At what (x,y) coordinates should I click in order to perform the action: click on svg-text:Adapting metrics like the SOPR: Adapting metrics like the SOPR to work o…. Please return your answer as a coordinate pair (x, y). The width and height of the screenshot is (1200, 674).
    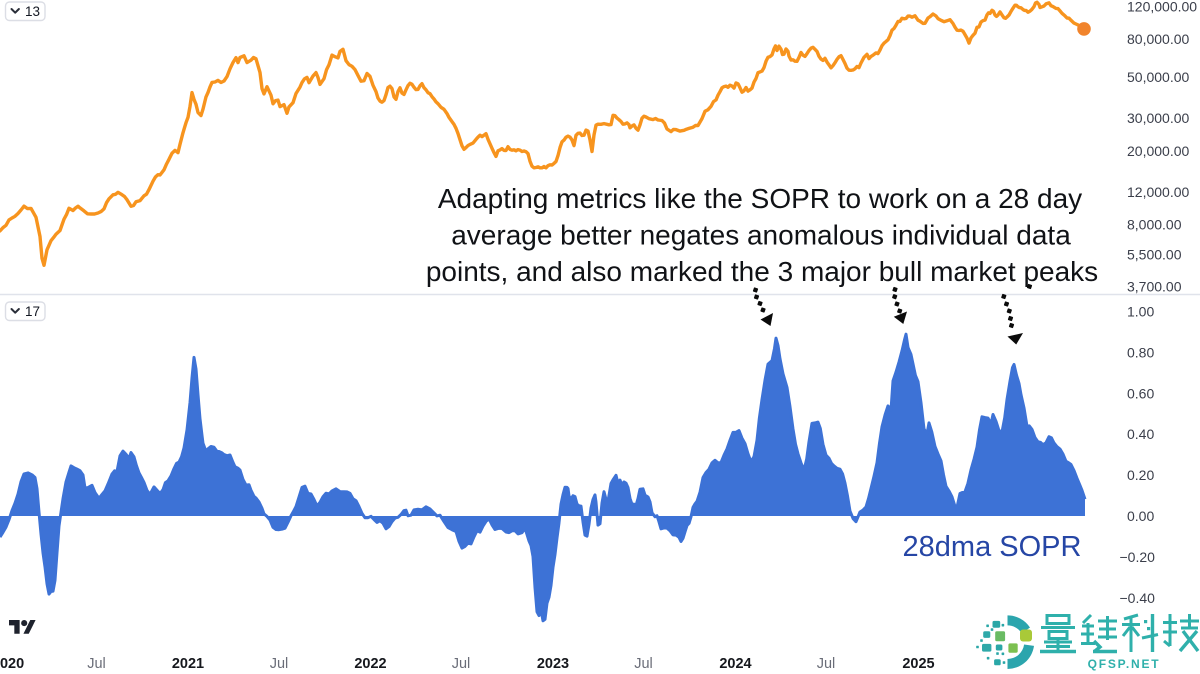
    Looking at the image, I should click on (760, 198).